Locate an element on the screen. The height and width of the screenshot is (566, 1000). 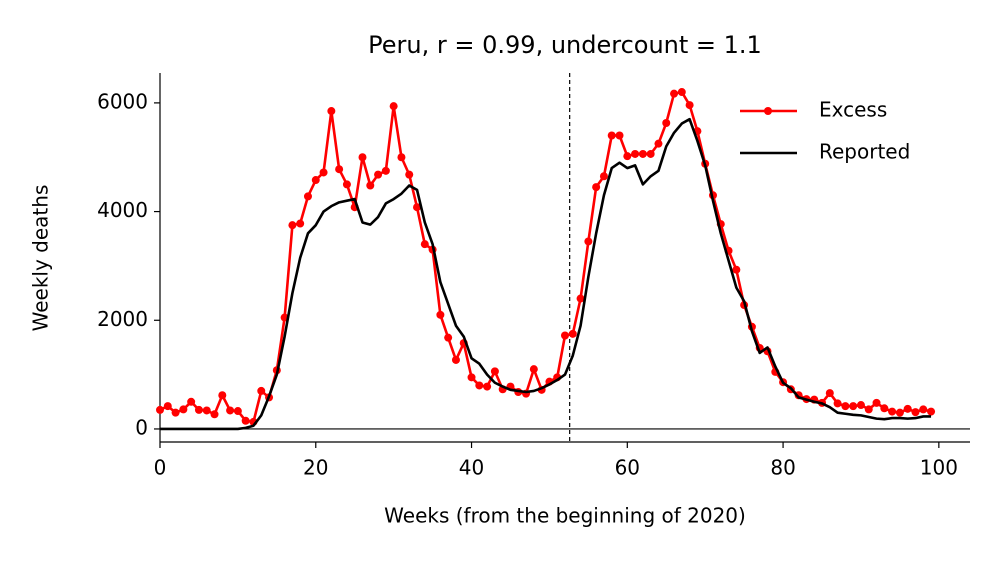
x-tick-label: 60 is located at coordinates (627, 468).